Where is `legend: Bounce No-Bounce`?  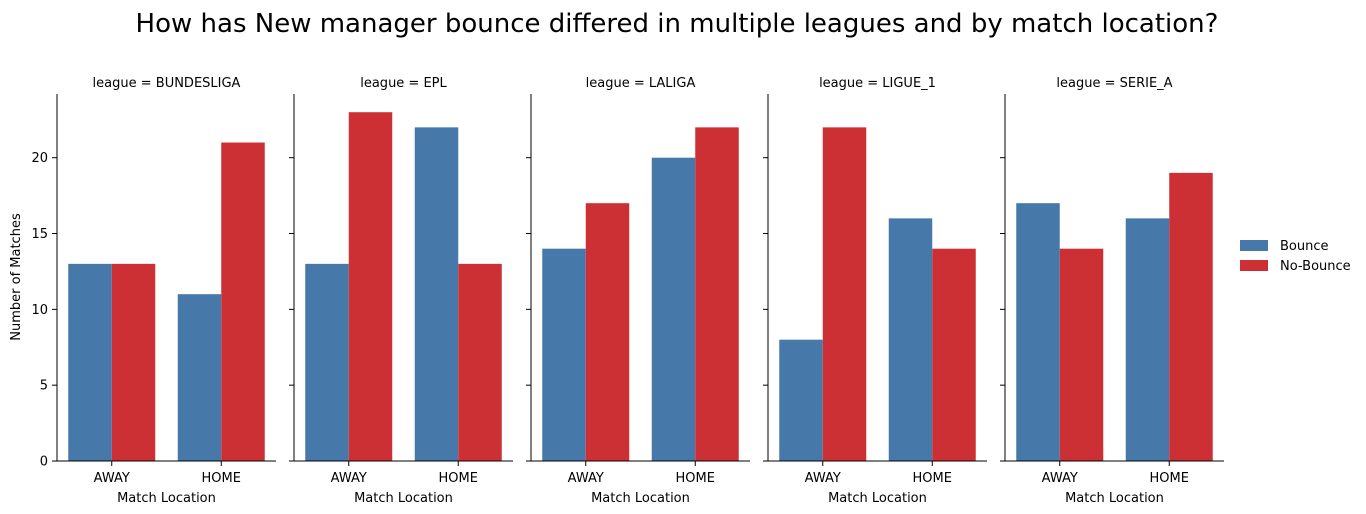
legend: Bounce No-Bounce is located at coordinates (1295, 256).